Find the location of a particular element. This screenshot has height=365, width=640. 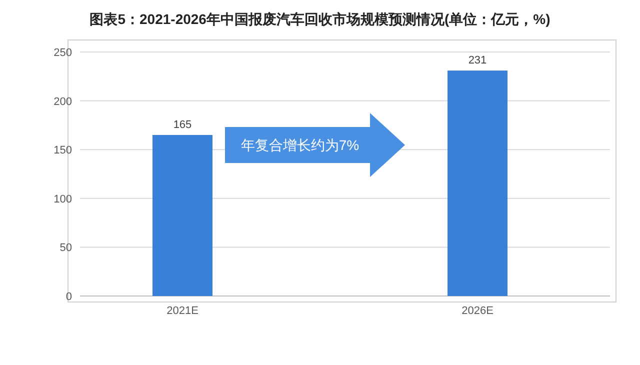

y-tick-label: 150 is located at coordinates (63, 150).